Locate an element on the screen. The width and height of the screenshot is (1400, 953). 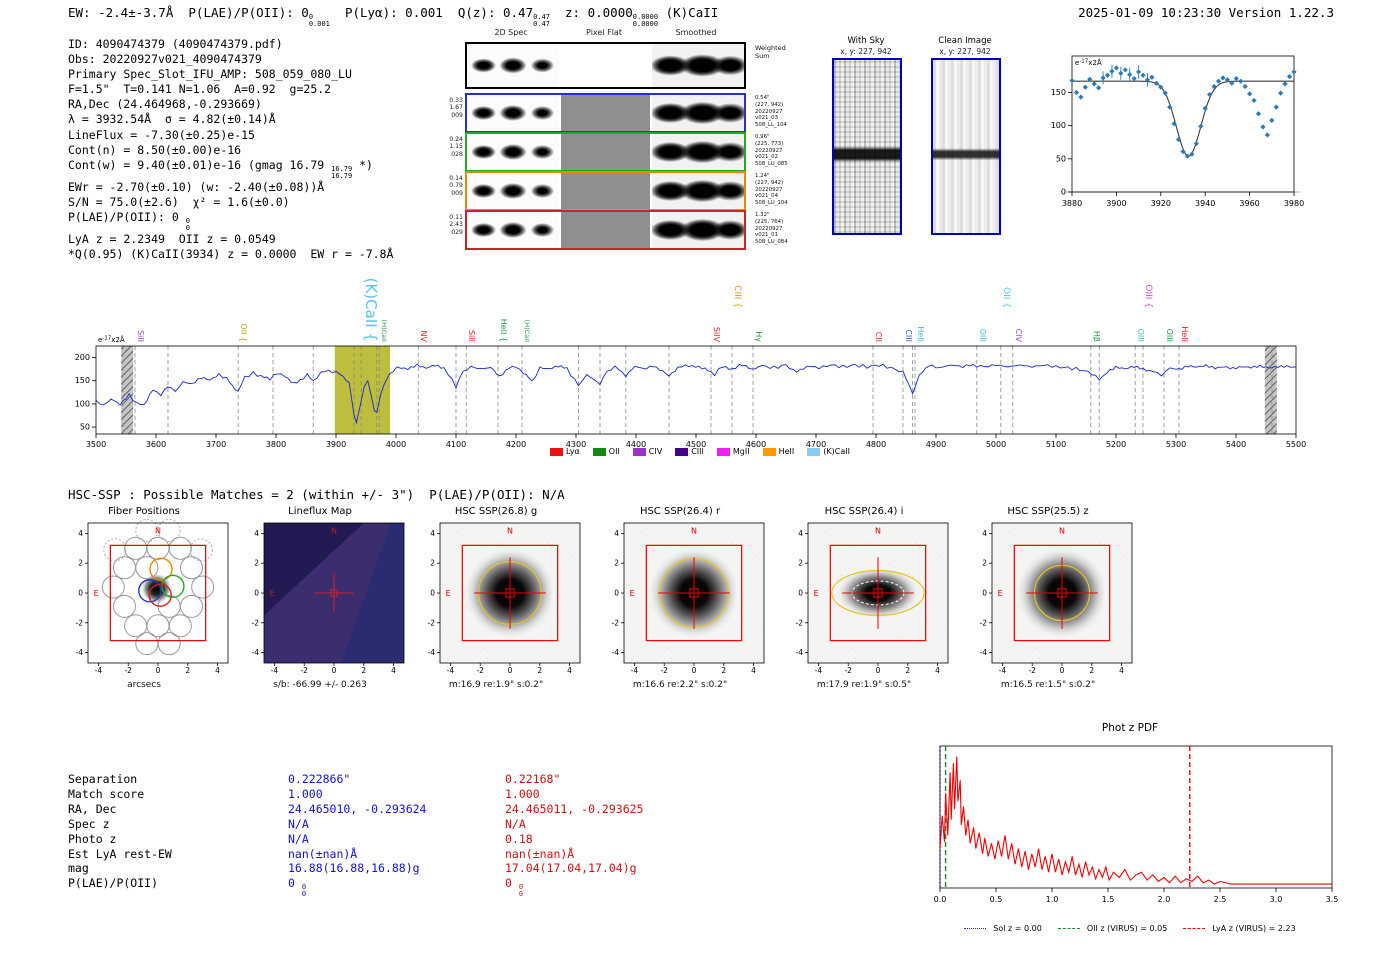
info-line: ID: 4090474379 (4090474379.pdf) is located at coordinates (175, 44).